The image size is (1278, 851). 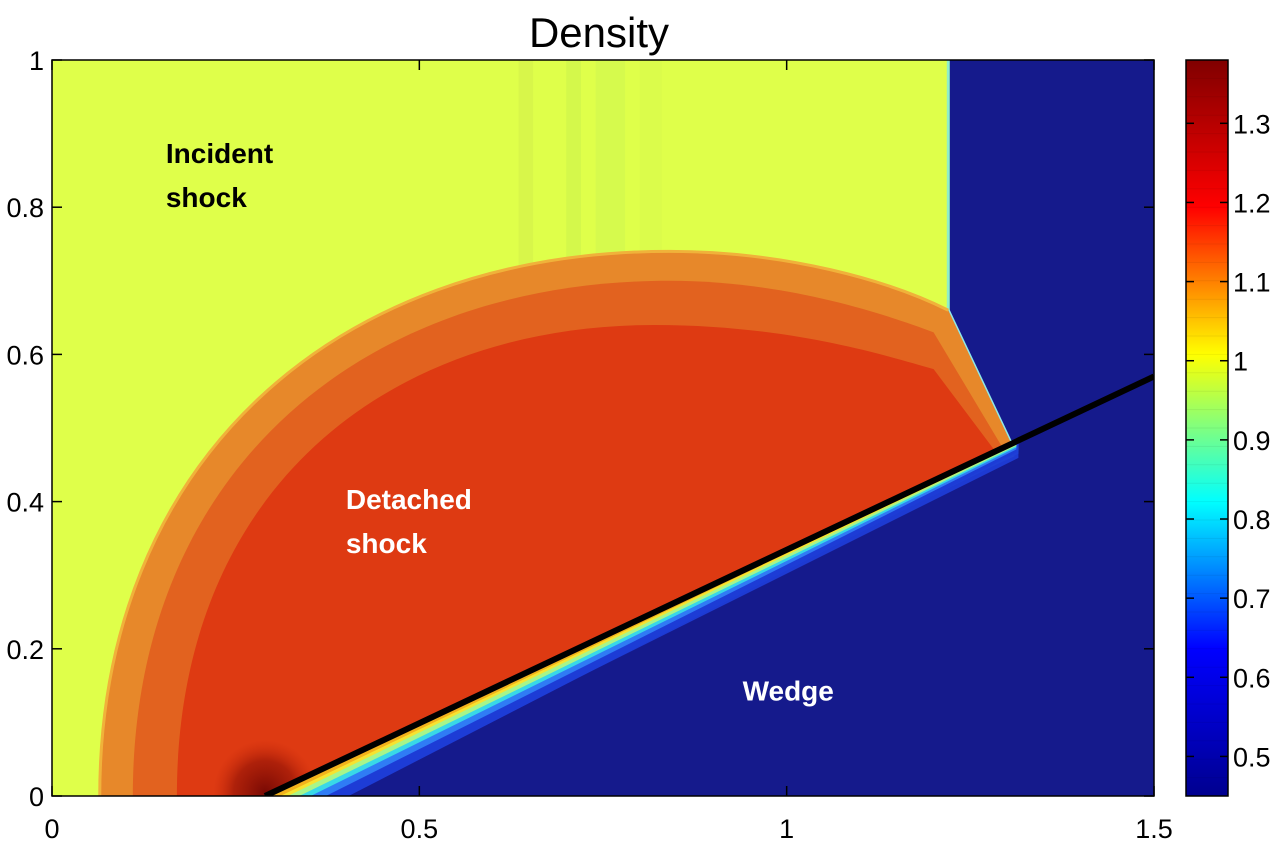 I want to click on x-tick-label: 1.5, so click(x=1154, y=829).